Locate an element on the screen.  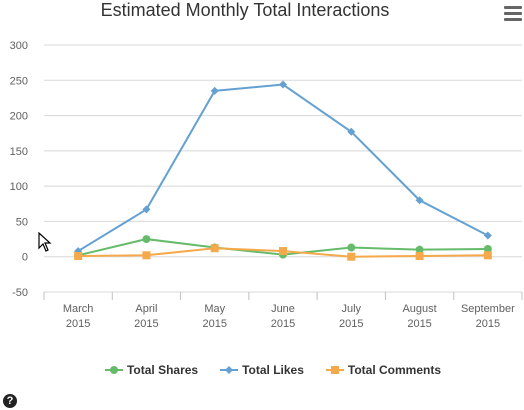
x-tick-label: March is located at coordinates (78, 309).